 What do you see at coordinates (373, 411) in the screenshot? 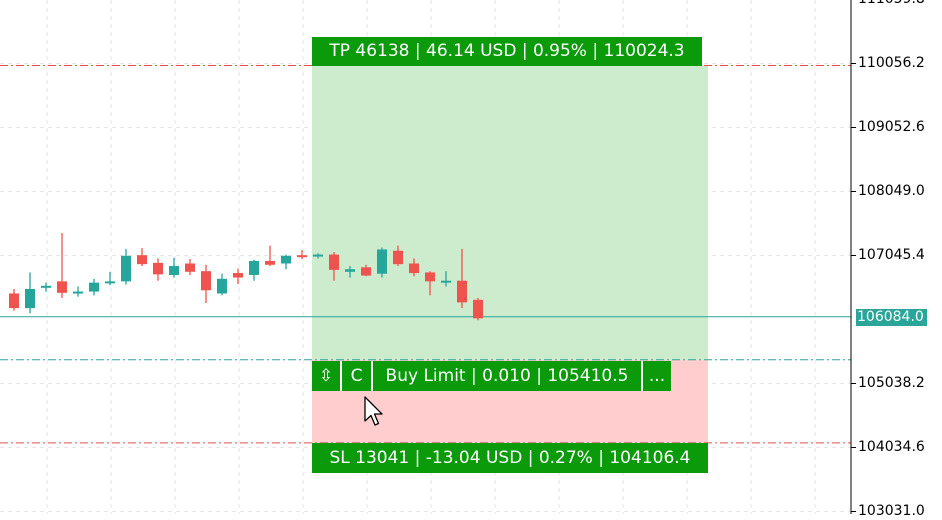
I see `mouse-cursor-icon` at bounding box center [373, 411].